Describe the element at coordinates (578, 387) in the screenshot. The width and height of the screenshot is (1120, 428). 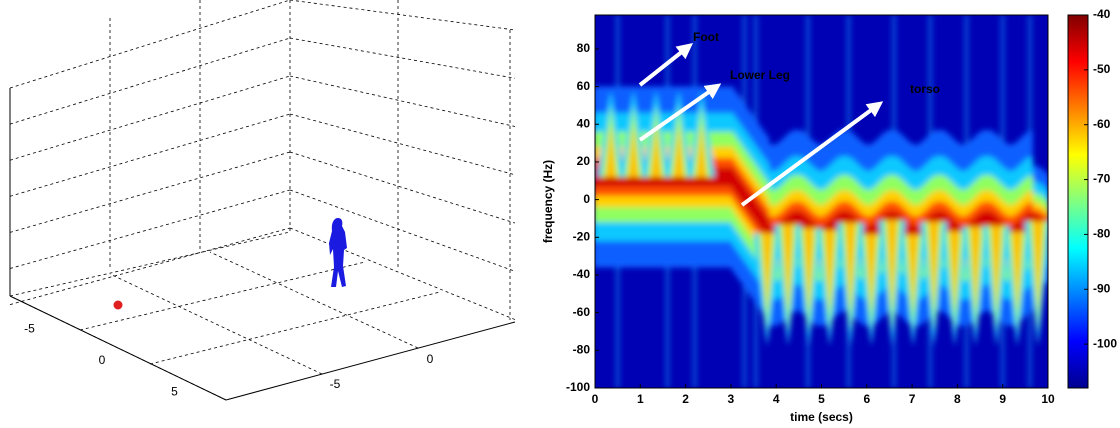
I see `y-tick-label: -100` at that location.